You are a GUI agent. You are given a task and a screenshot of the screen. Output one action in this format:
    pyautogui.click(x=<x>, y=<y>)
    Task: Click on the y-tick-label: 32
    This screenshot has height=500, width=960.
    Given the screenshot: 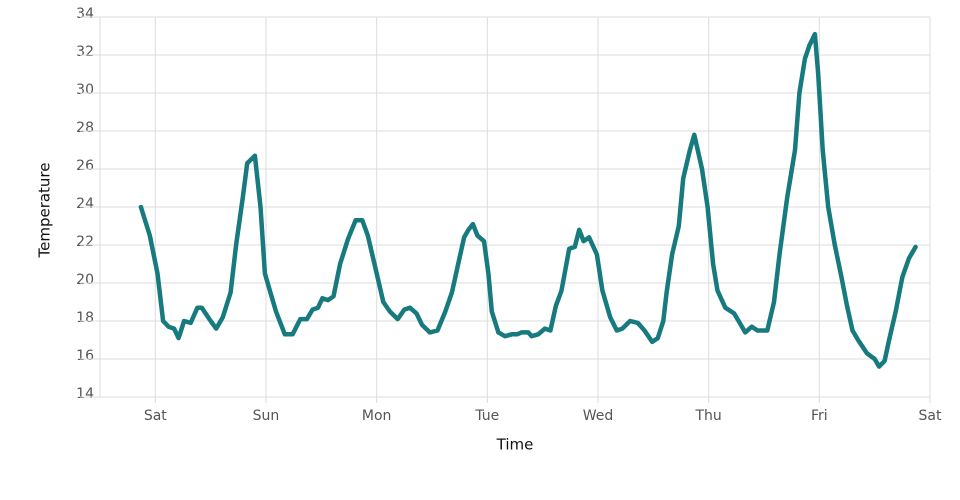 What is the action you would take?
    pyautogui.click(x=85, y=52)
    